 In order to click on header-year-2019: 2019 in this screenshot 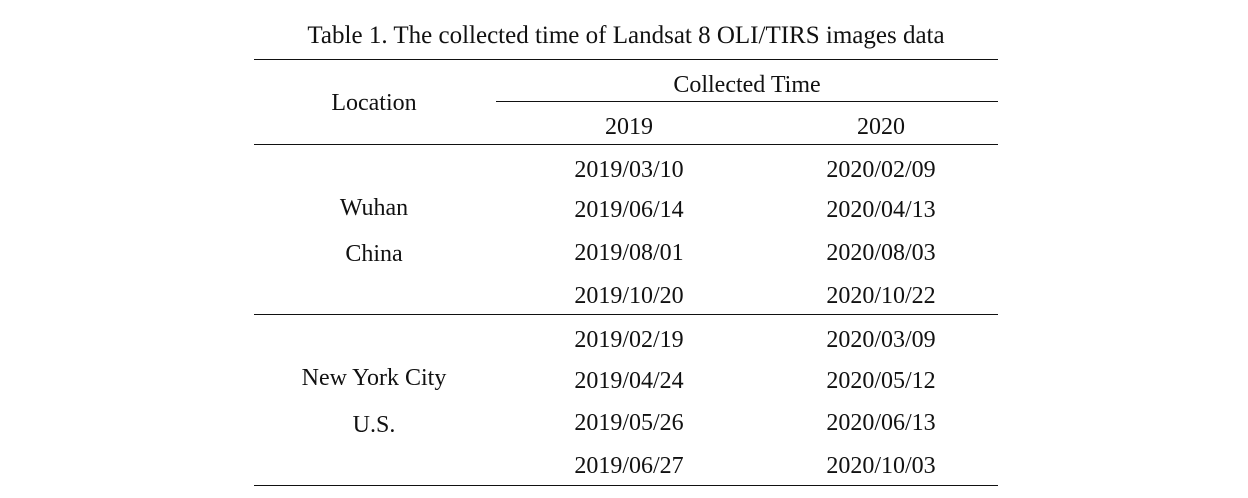, I will do `click(629, 127)`.